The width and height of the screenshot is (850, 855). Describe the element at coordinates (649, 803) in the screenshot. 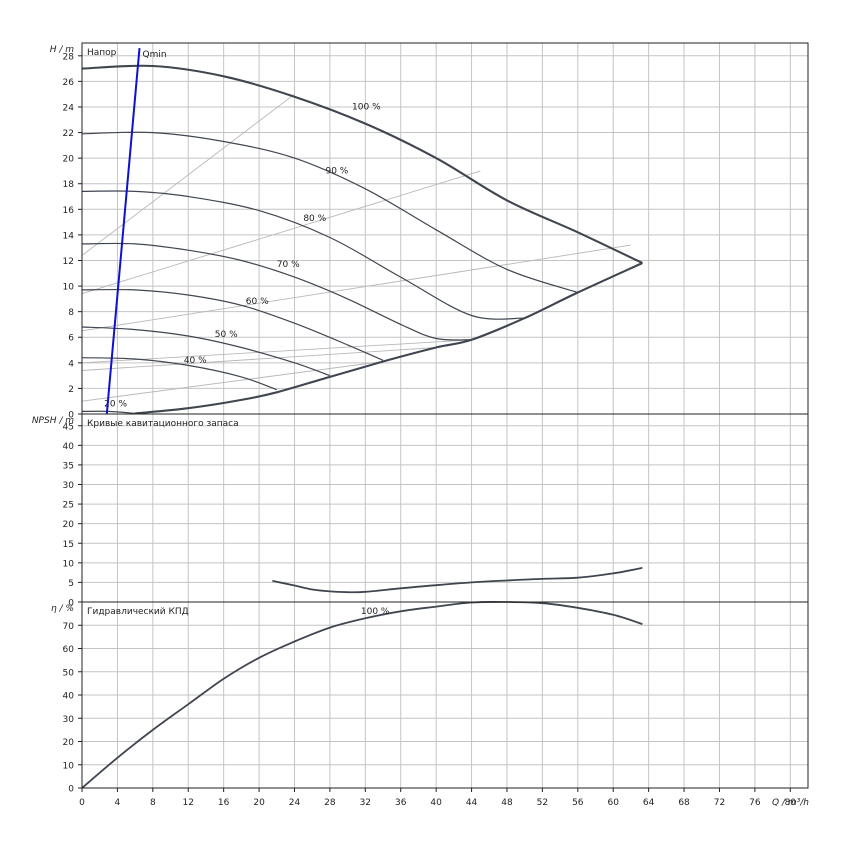

I see `x-tick-label: 64` at that location.